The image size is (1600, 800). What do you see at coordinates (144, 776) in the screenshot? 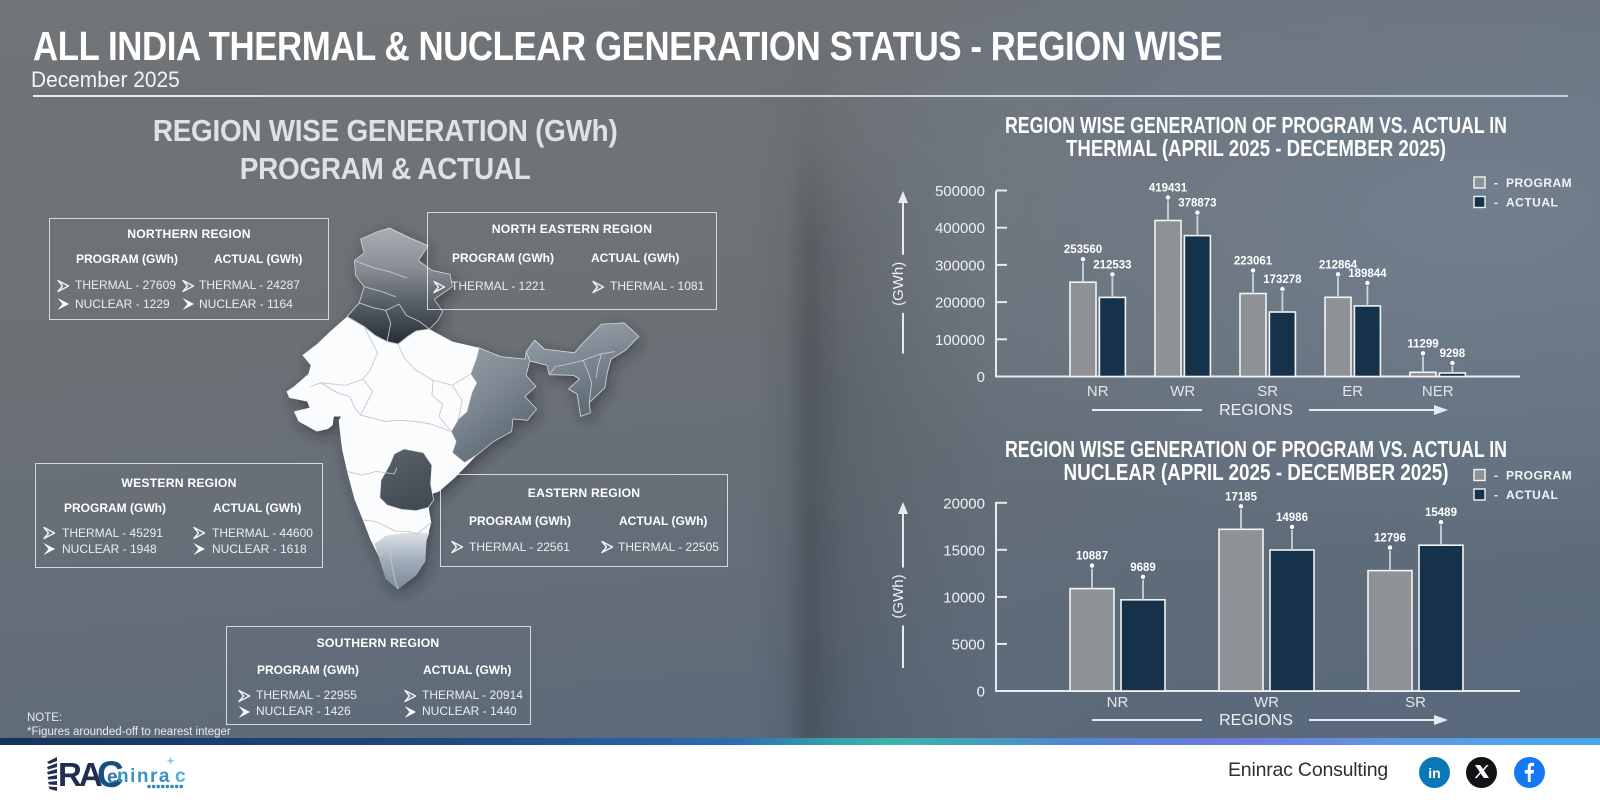
I see `svg-text: ninra` at bounding box center [144, 776].